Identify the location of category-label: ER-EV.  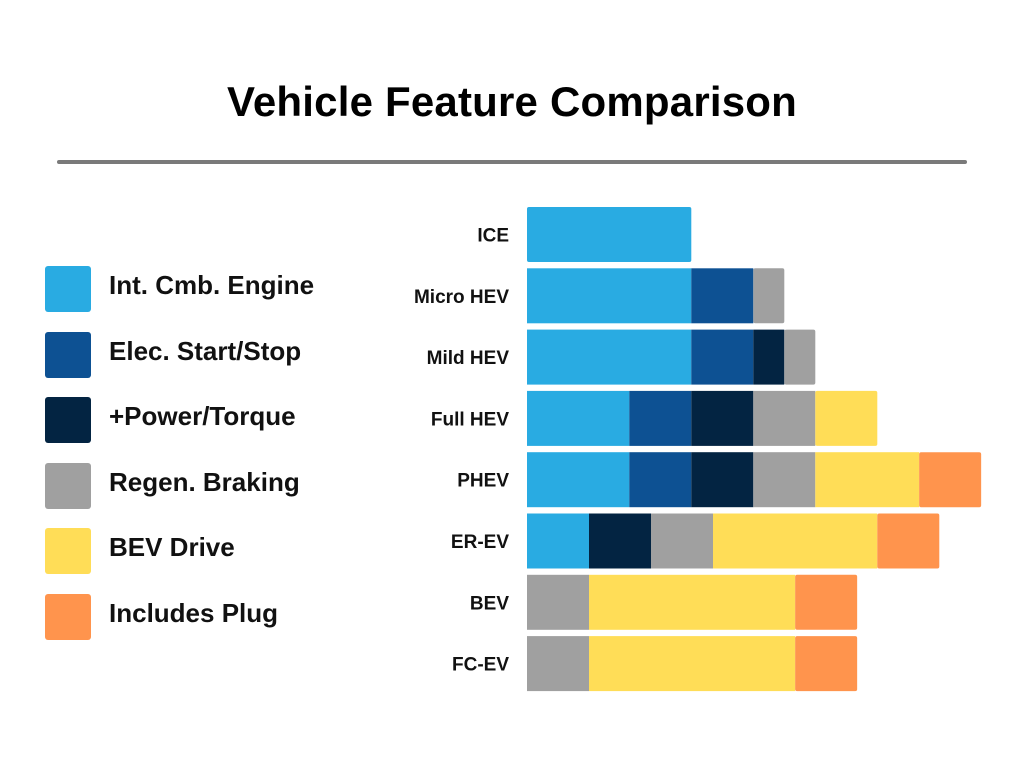
(480, 542).